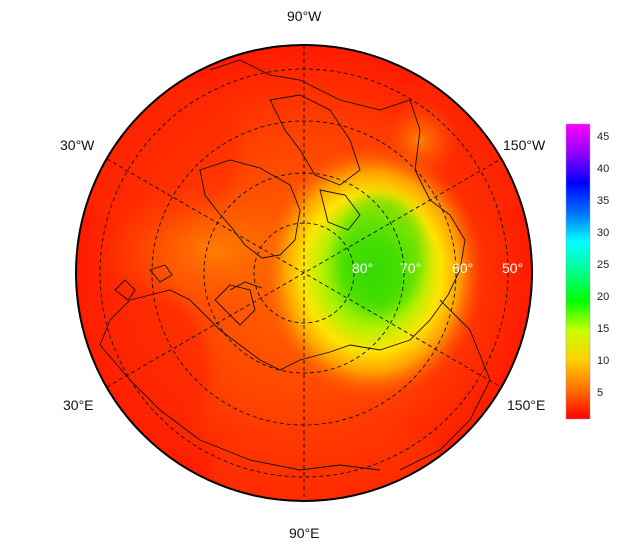 The height and width of the screenshot is (552, 625). I want to click on lon-label-150e: 150°E, so click(526, 405).